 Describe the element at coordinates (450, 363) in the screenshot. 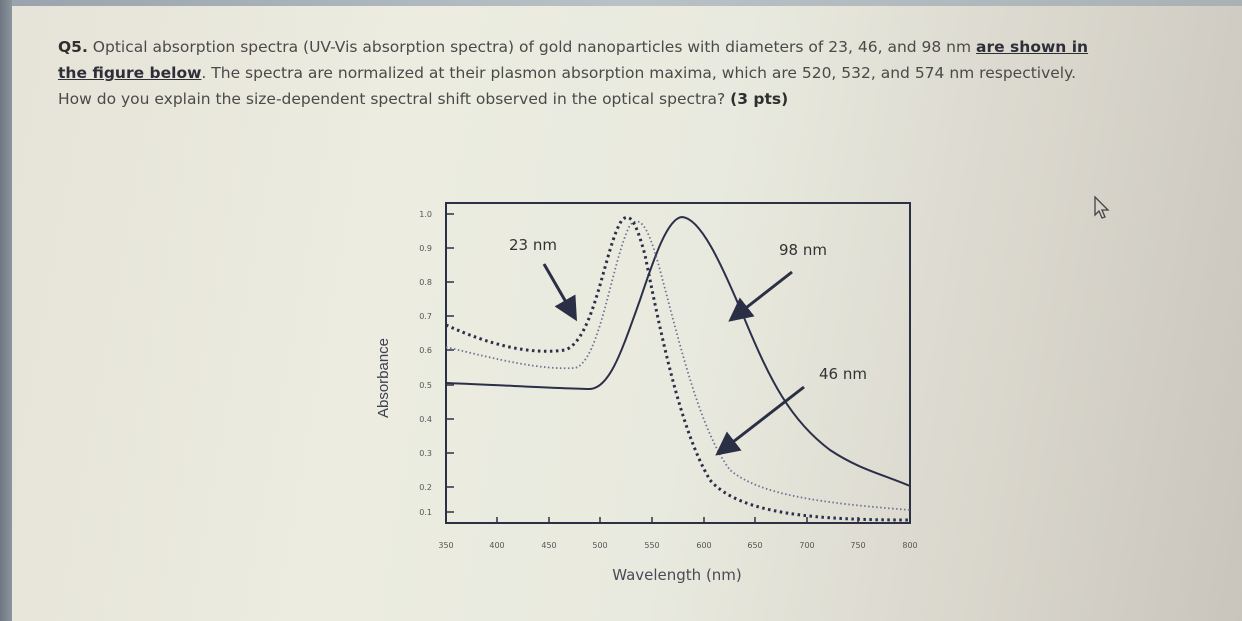

I see `y-axis-ticks` at that location.